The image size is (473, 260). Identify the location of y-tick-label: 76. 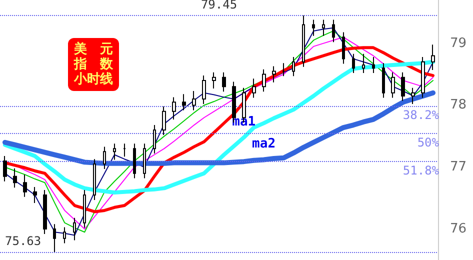
(458, 229).